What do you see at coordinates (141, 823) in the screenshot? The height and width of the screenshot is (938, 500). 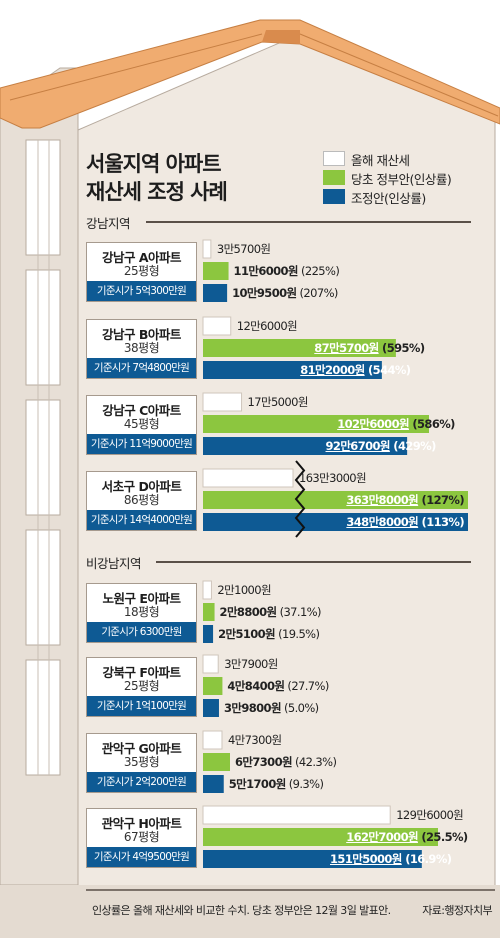 I see `apartment-name: 관악구 H아파트` at bounding box center [141, 823].